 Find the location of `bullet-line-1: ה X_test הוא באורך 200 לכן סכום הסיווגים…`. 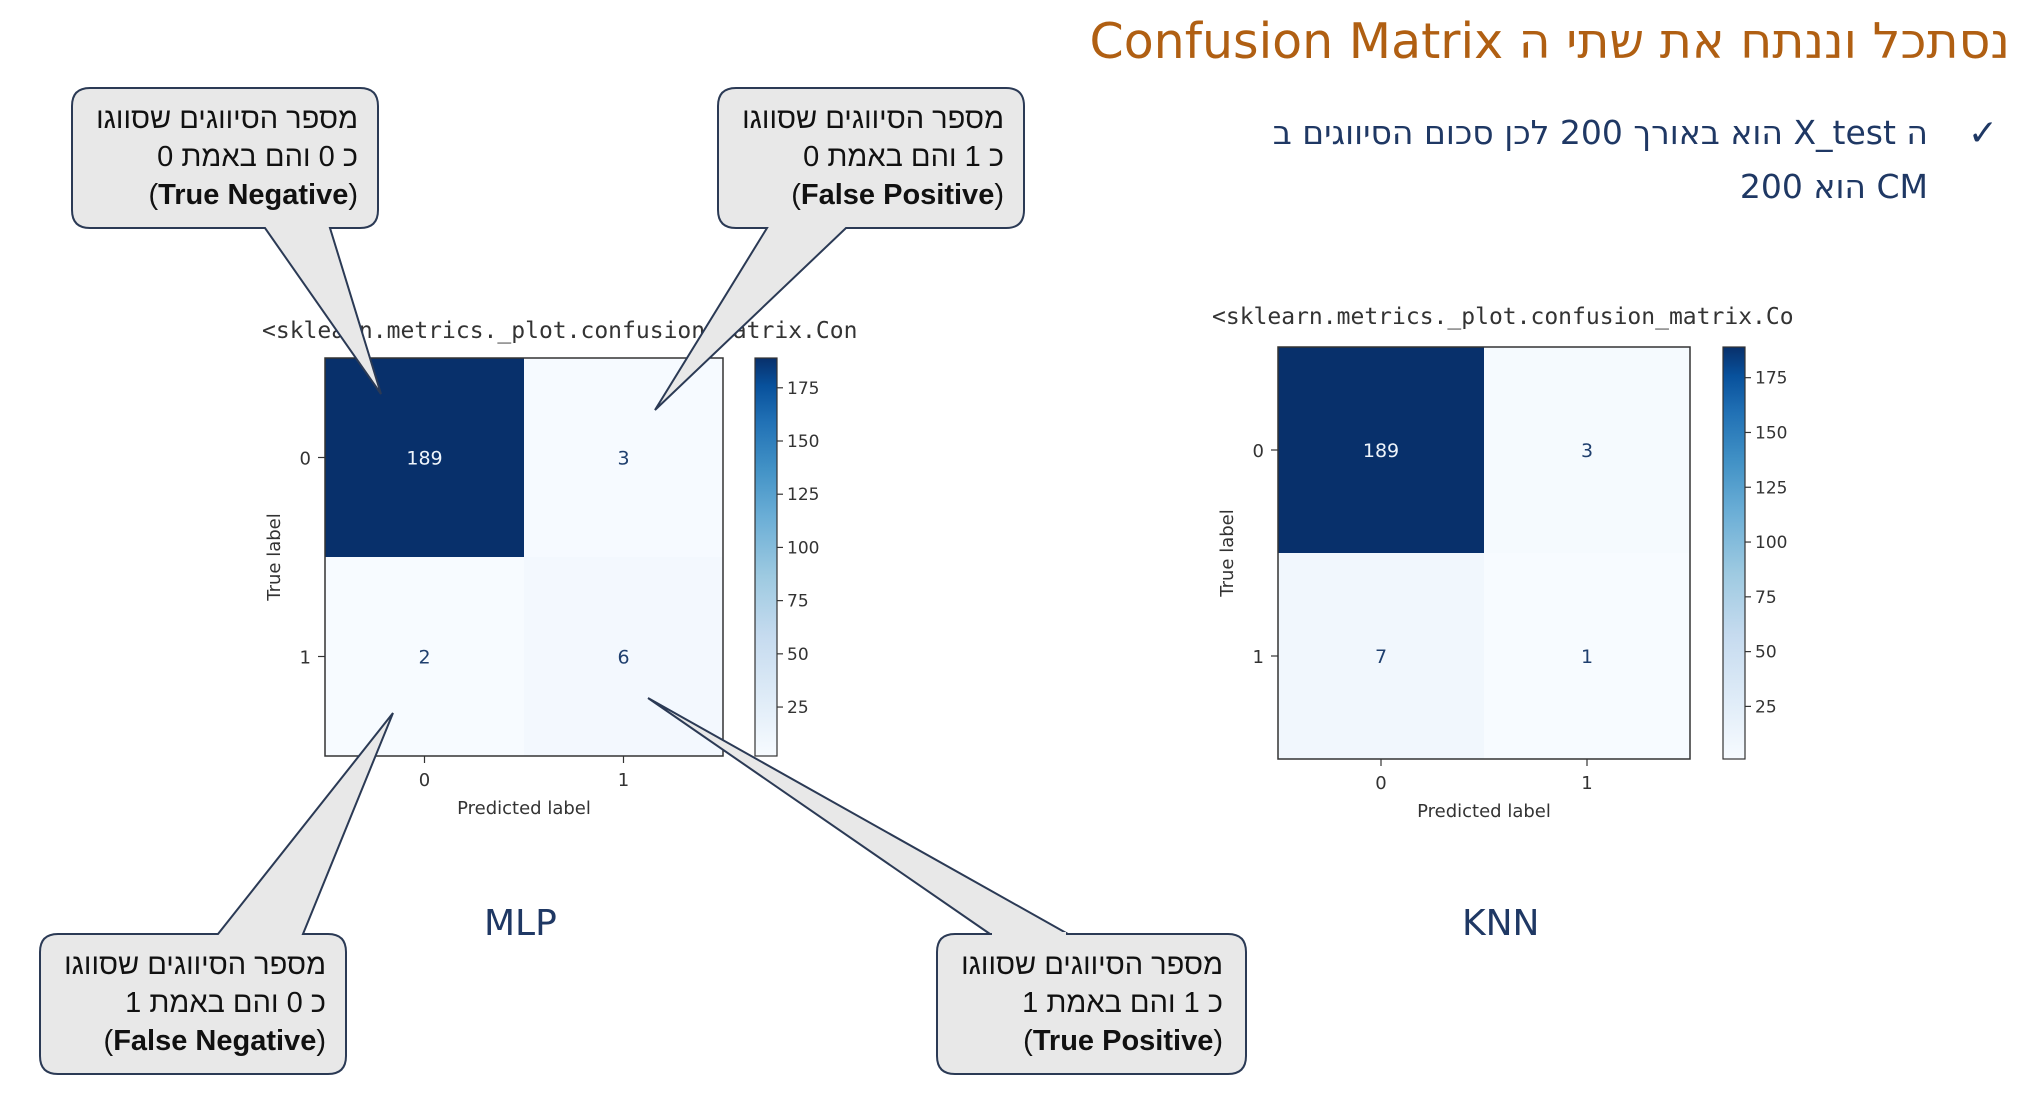

bullet-line-1: ה X_test הוא באורך 200 לכן סכום הסיווגים… is located at coordinates (1600, 132).